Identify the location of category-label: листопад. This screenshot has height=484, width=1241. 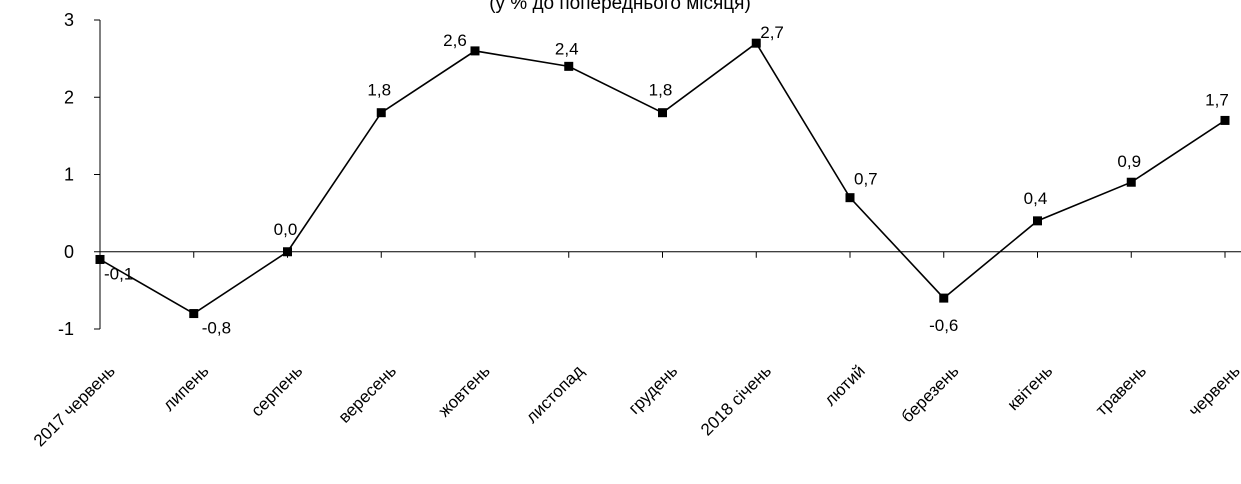
(554, 393).